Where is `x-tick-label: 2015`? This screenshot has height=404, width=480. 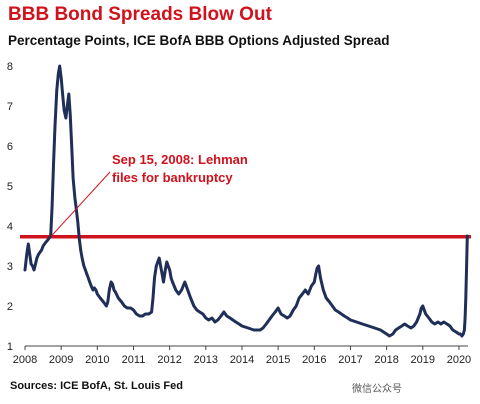 x-tick-label: 2015 is located at coordinates (278, 360).